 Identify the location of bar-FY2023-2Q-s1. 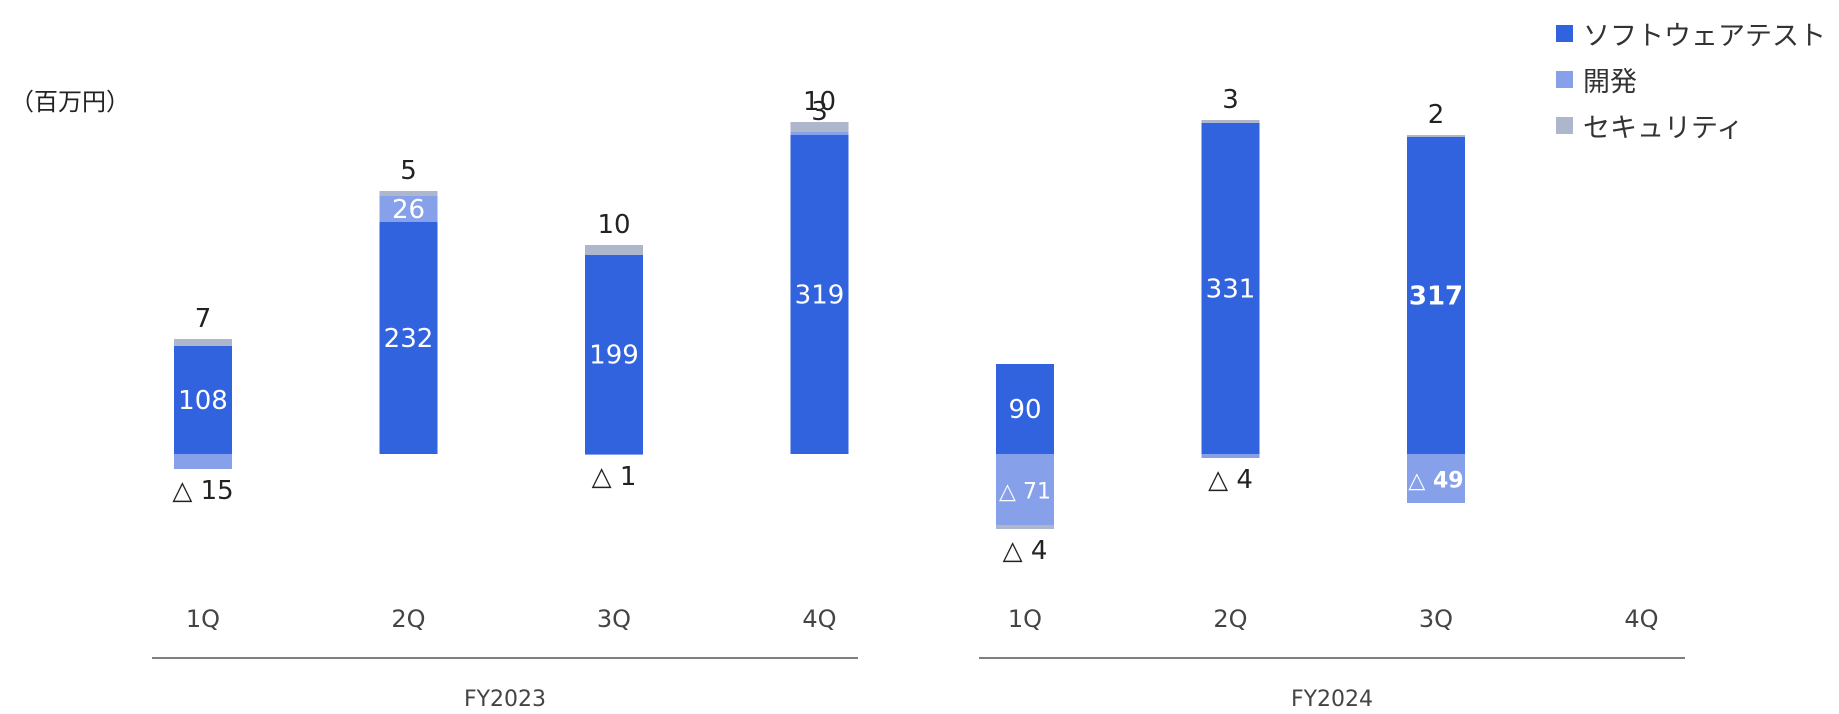
(408, 209).